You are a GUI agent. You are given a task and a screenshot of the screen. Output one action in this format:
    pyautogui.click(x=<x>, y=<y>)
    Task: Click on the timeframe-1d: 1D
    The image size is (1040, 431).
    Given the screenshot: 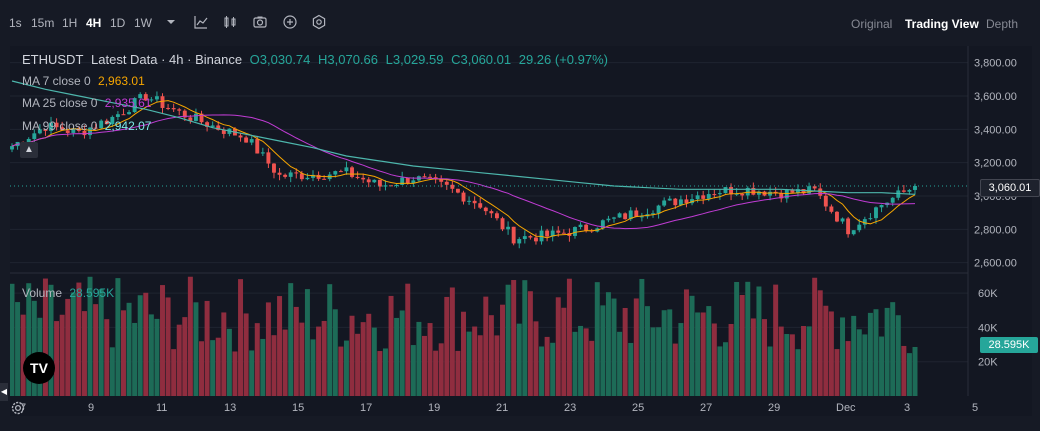 What is the action you would take?
    pyautogui.click(x=118, y=23)
    